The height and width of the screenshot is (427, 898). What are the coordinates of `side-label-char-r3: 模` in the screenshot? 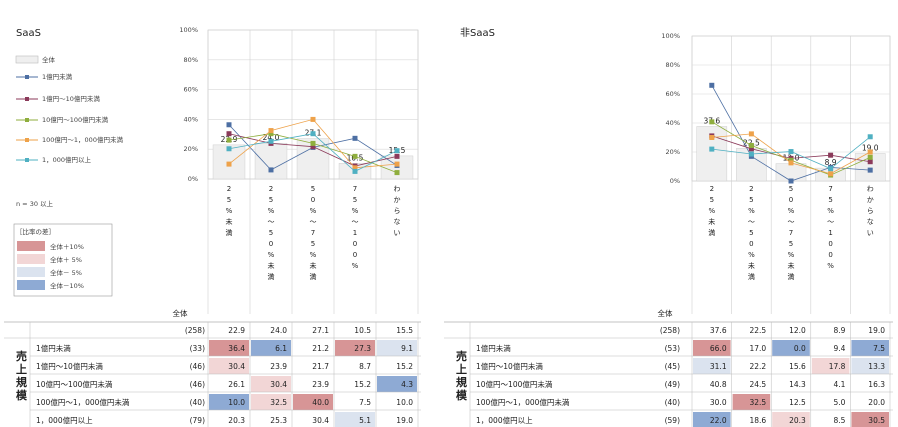 It's located at (462, 395).